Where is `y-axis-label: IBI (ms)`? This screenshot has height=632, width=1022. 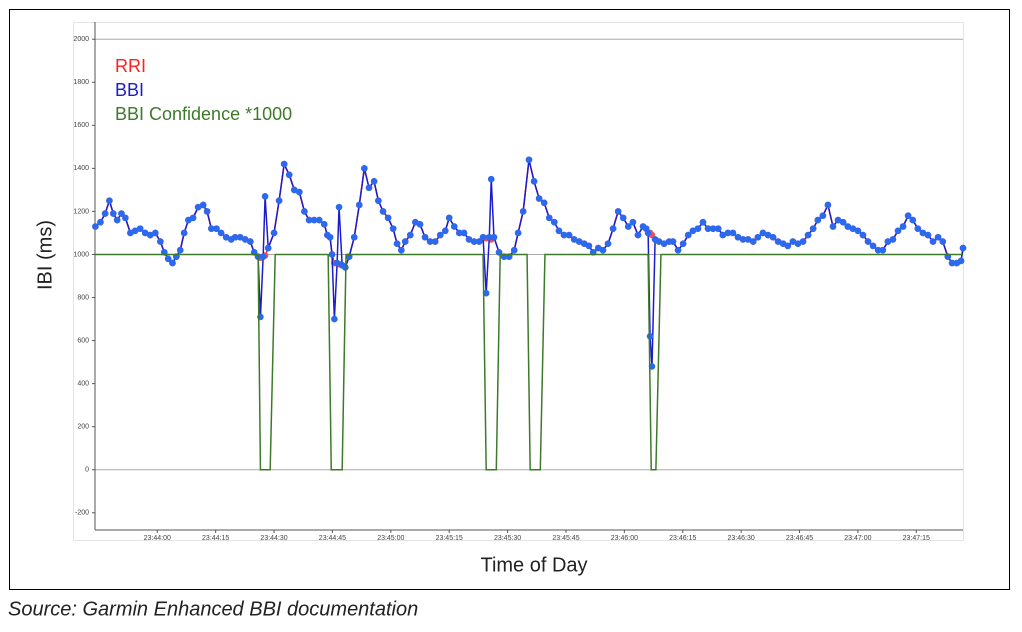
y-axis-label: IBI (ms) is located at coordinates (45, 255).